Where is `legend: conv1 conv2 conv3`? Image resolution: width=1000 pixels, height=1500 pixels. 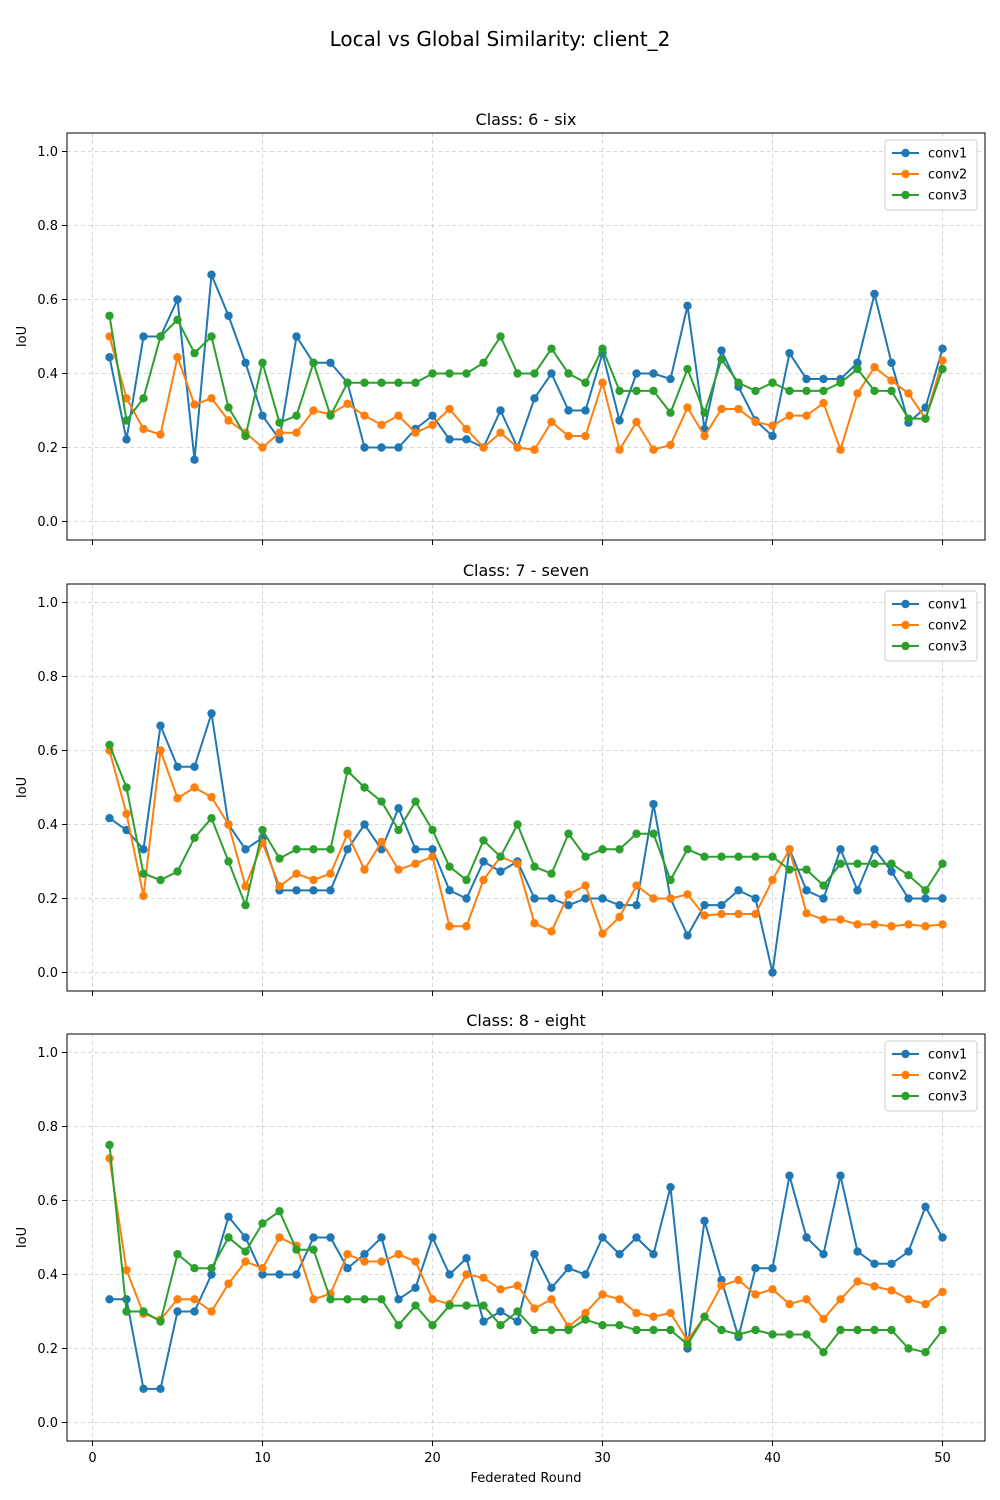 legend: conv1 conv2 conv3 is located at coordinates (931, 1076).